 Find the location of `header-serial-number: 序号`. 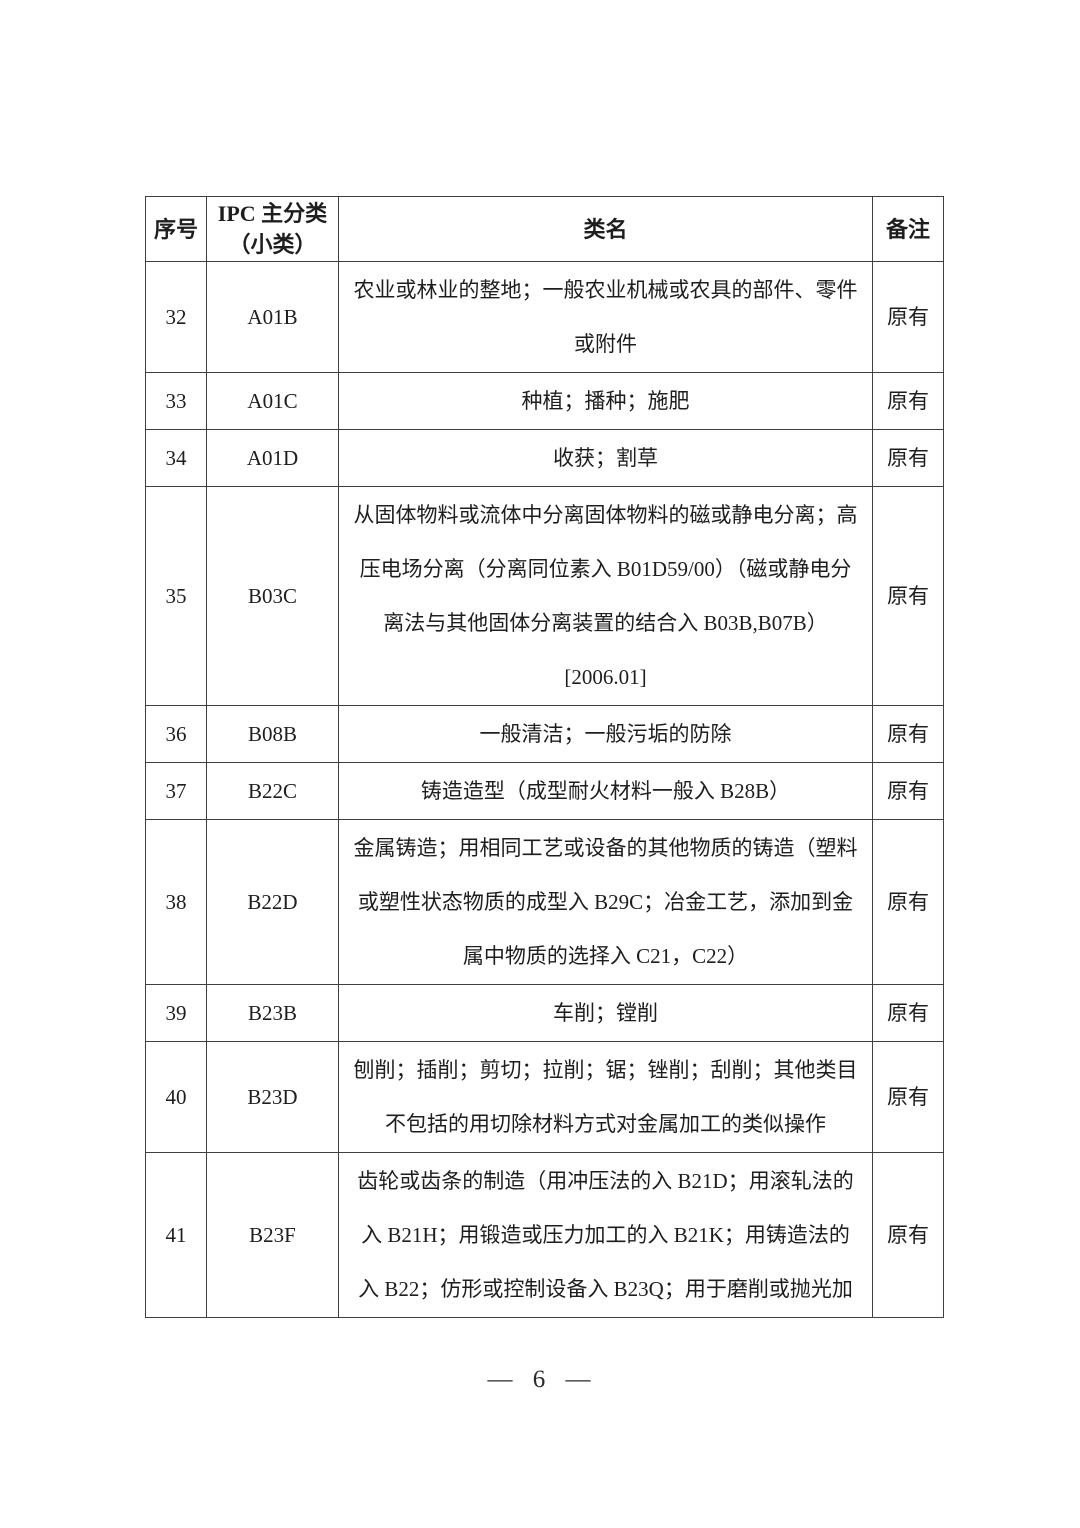

header-serial-number: 序号 is located at coordinates (176, 229).